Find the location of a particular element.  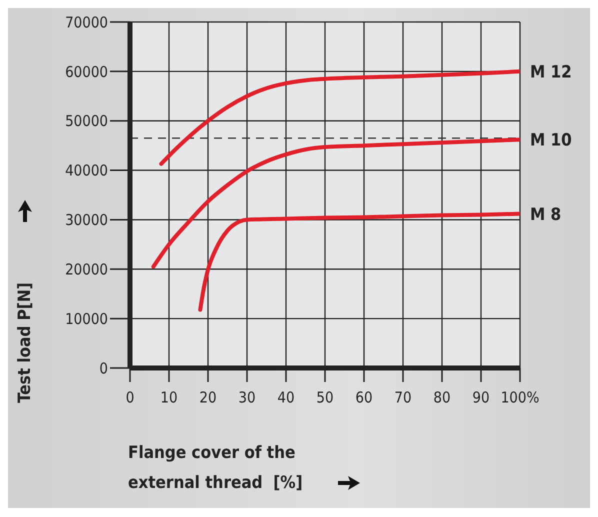

y-tick-label: 40000 is located at coordinates (86, 171).